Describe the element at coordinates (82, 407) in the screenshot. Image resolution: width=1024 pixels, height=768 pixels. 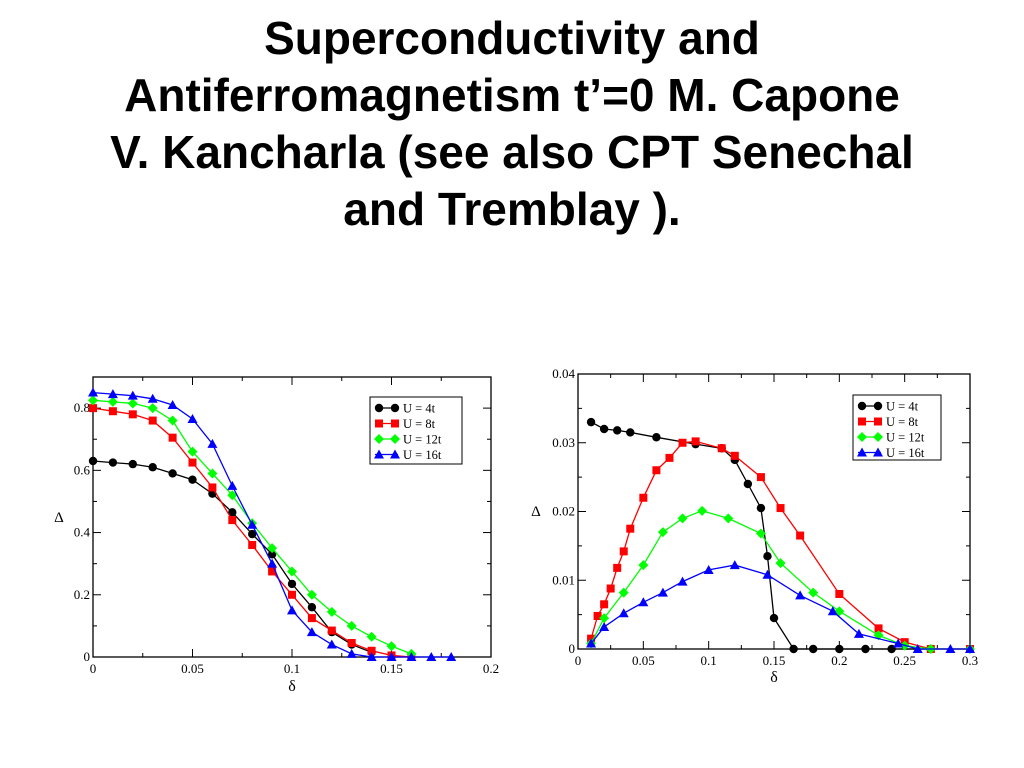
I see `y-tick-label: 0.8` at that location.